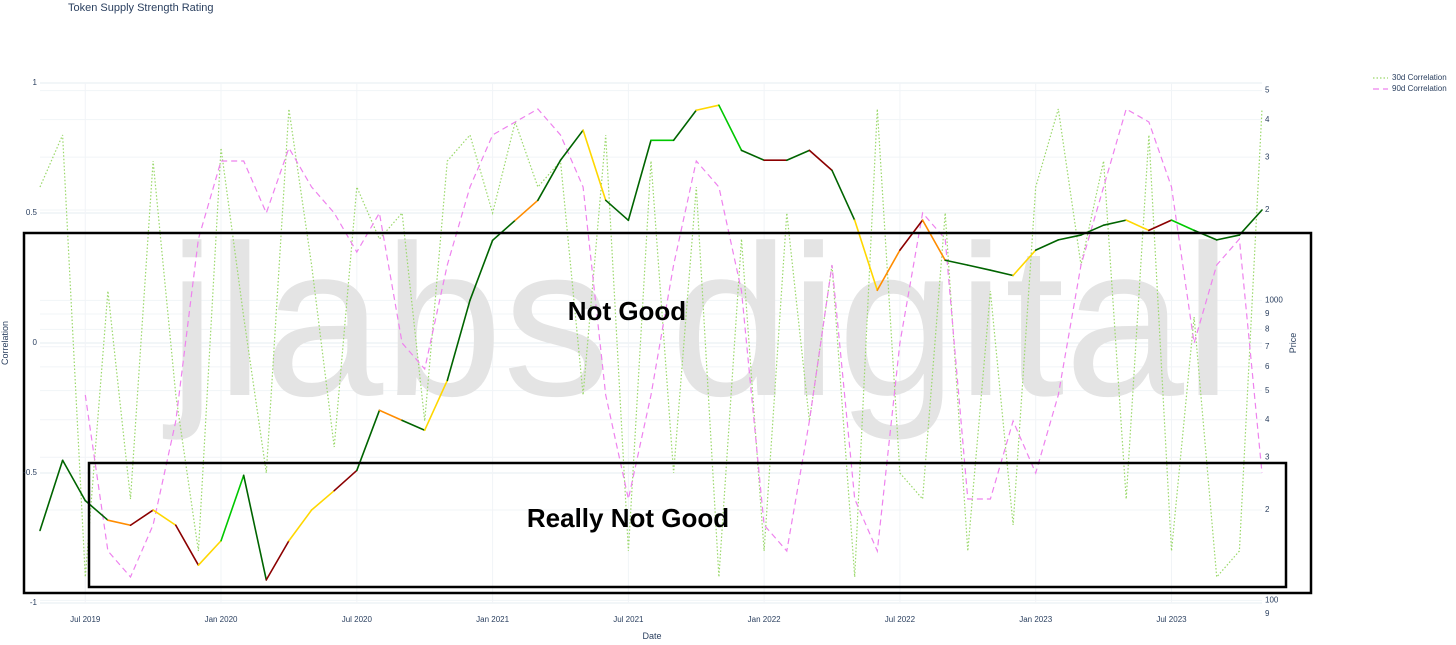  What do you see at coordinates (1267, 329) in the screenshot?
I see `y2-tick-label: 8` at bounding box center [1267, 329].